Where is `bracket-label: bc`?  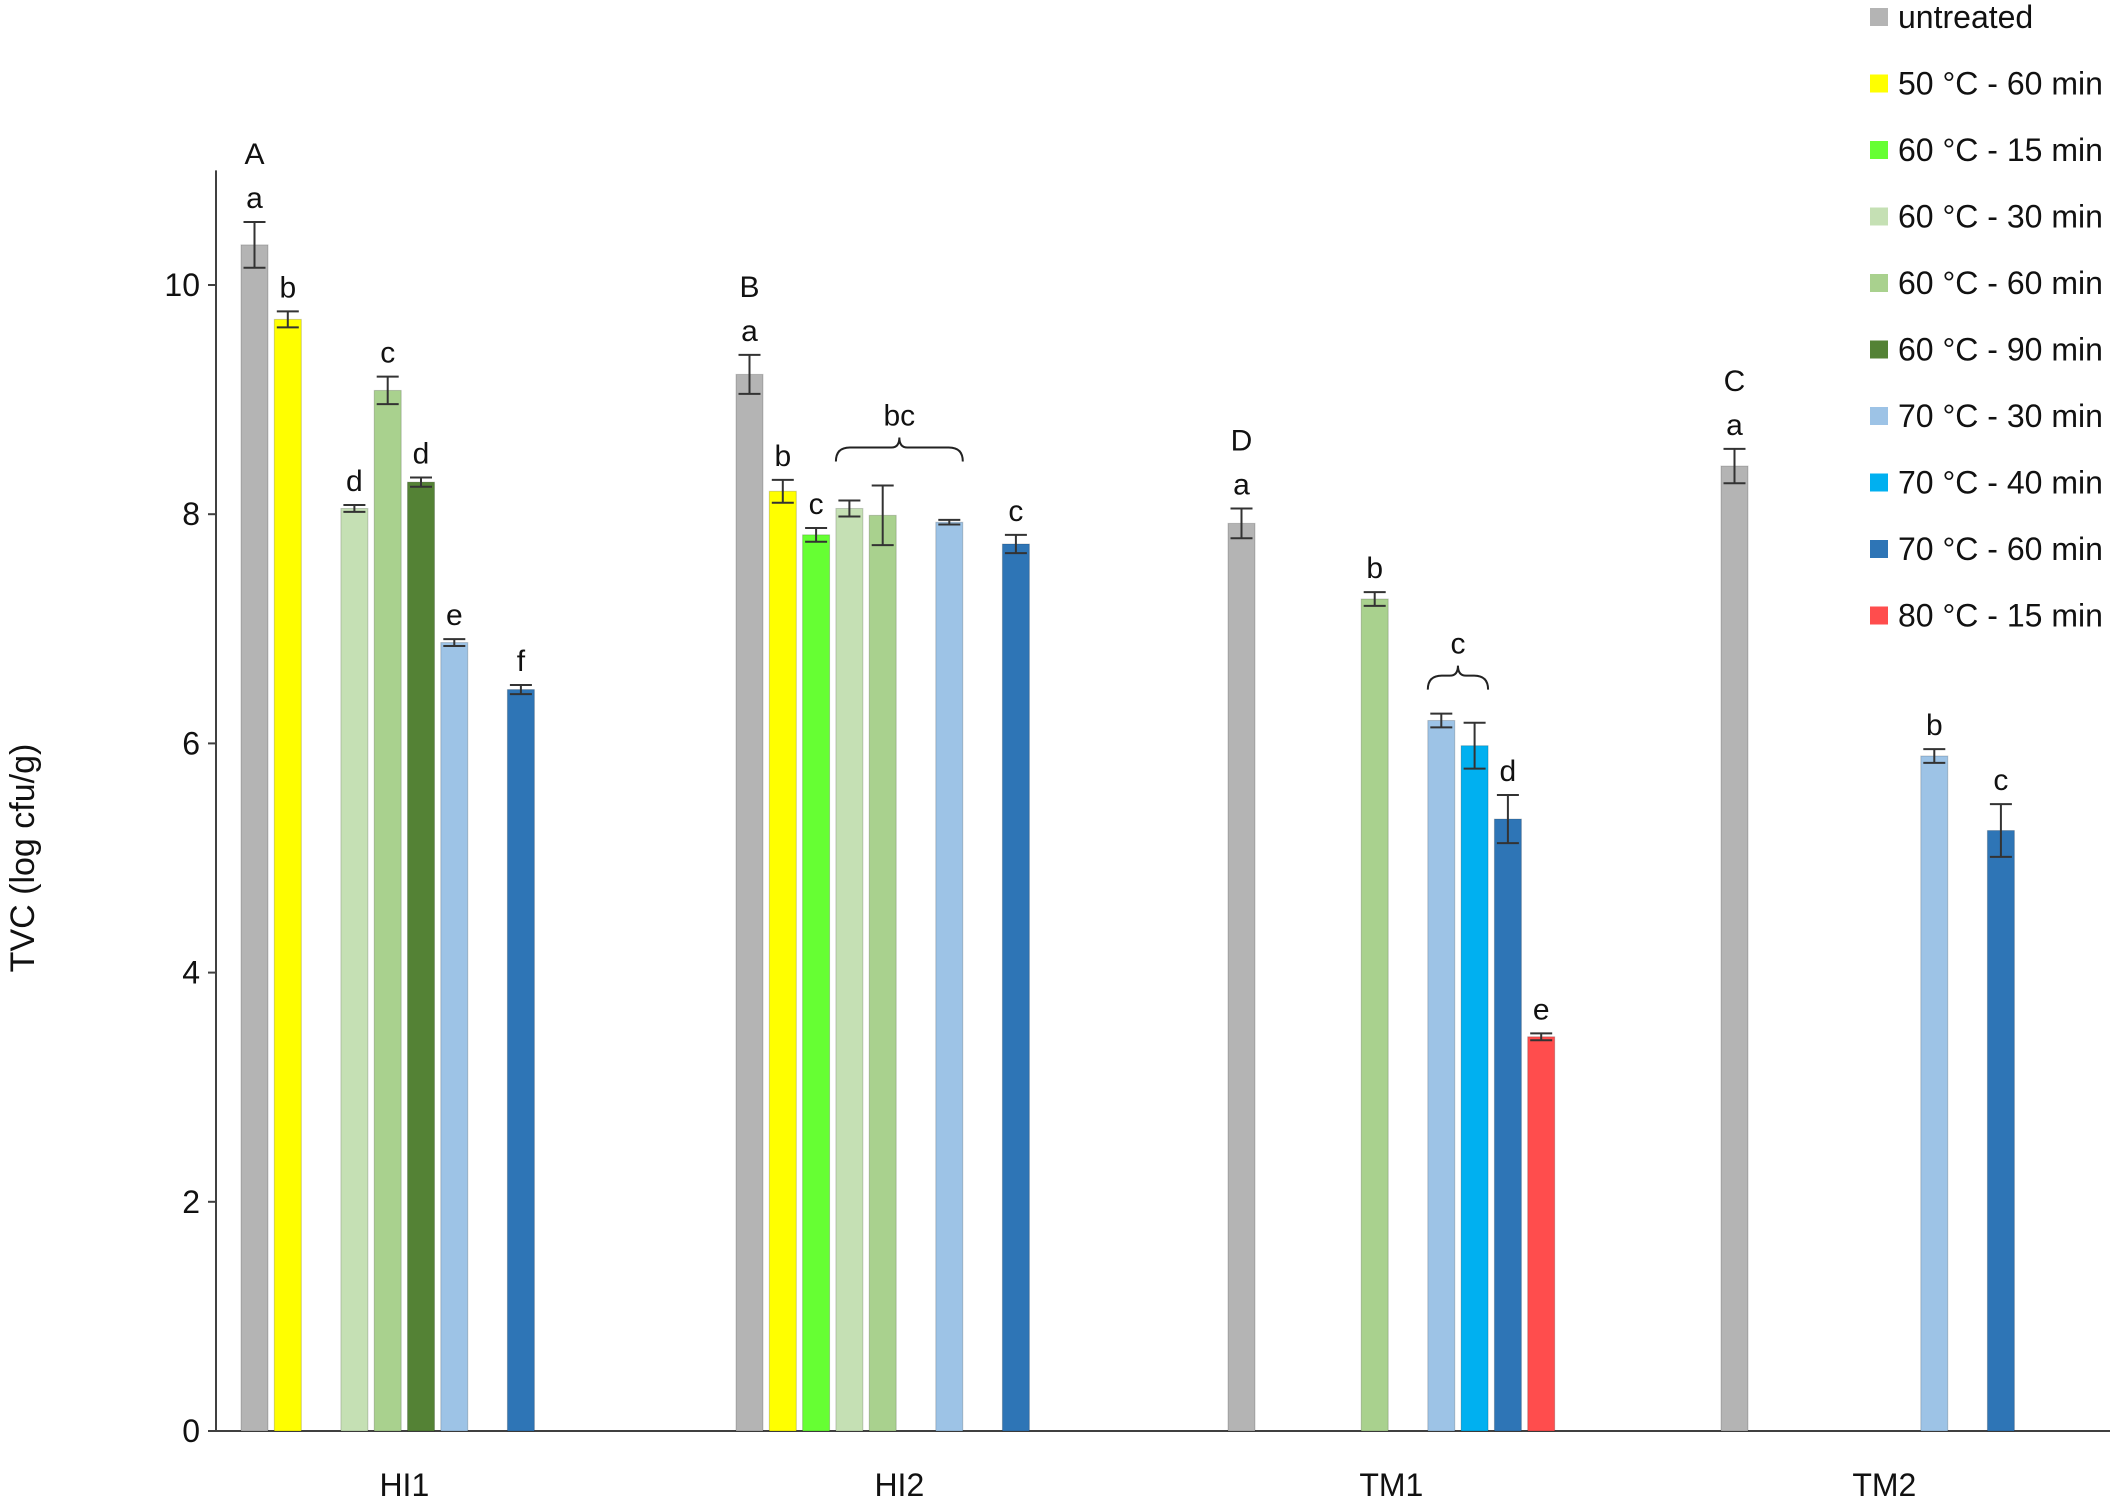
bracket-label: bc is located at coordinates (900, 416).